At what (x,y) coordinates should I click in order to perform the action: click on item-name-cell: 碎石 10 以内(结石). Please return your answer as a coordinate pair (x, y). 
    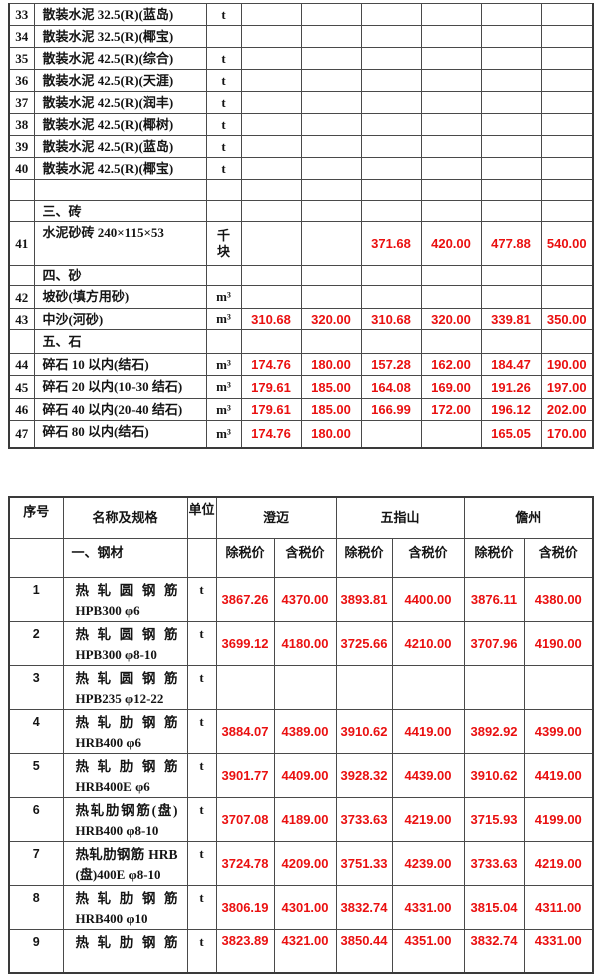
    Looking at the image, I should click on (120, 364).